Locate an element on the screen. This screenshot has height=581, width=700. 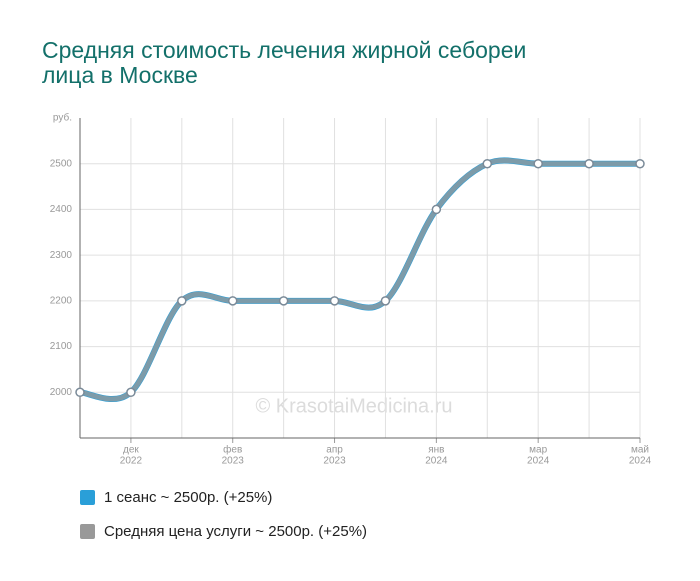
legend-label: 1 сеанс ~ 2500р. (+25%) is located at coordinates (188, 497).